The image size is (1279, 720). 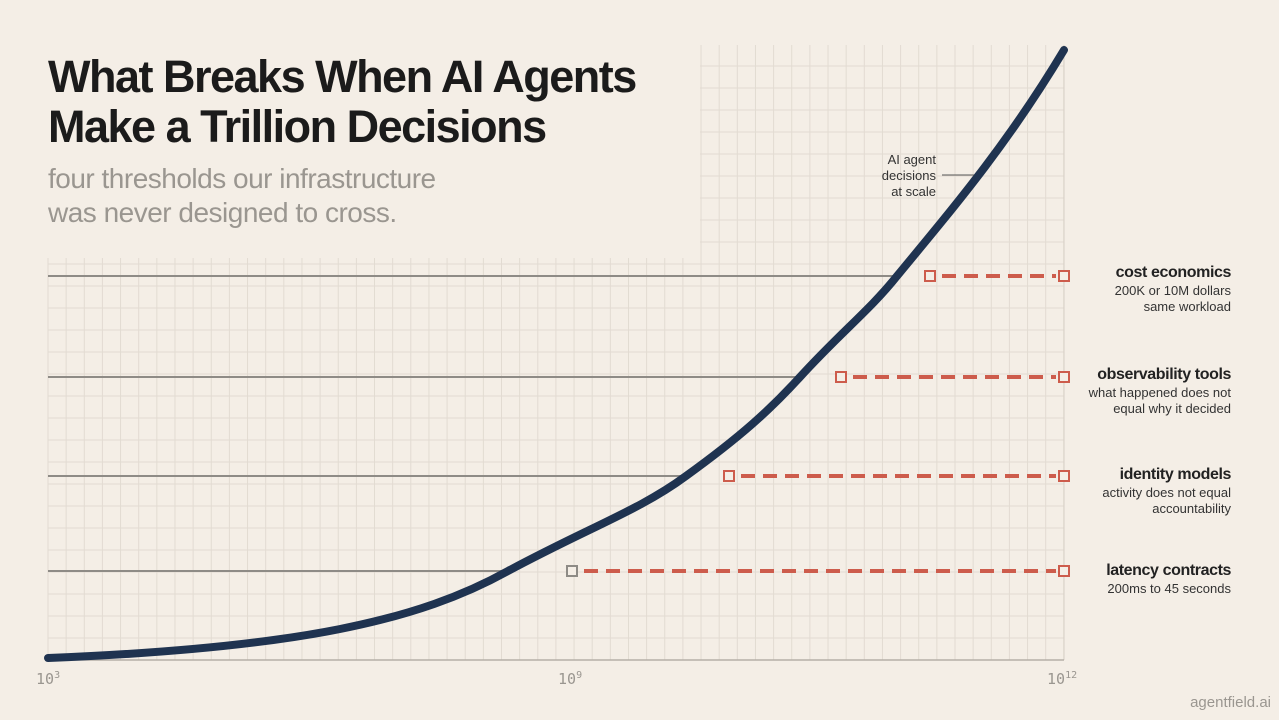 What do you see at coordinates (911, 159) in the screenshot?
I see `curve-label-line: AI agent` at bounding box center [911, 159].